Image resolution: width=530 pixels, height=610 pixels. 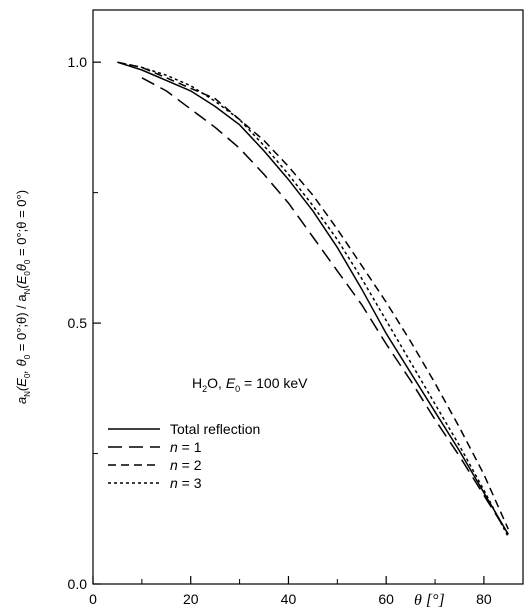 What do you see at coordinates (186, 447) in the screenshot?
I see `legend-label: n = 1` at bounding box center [186, 447].